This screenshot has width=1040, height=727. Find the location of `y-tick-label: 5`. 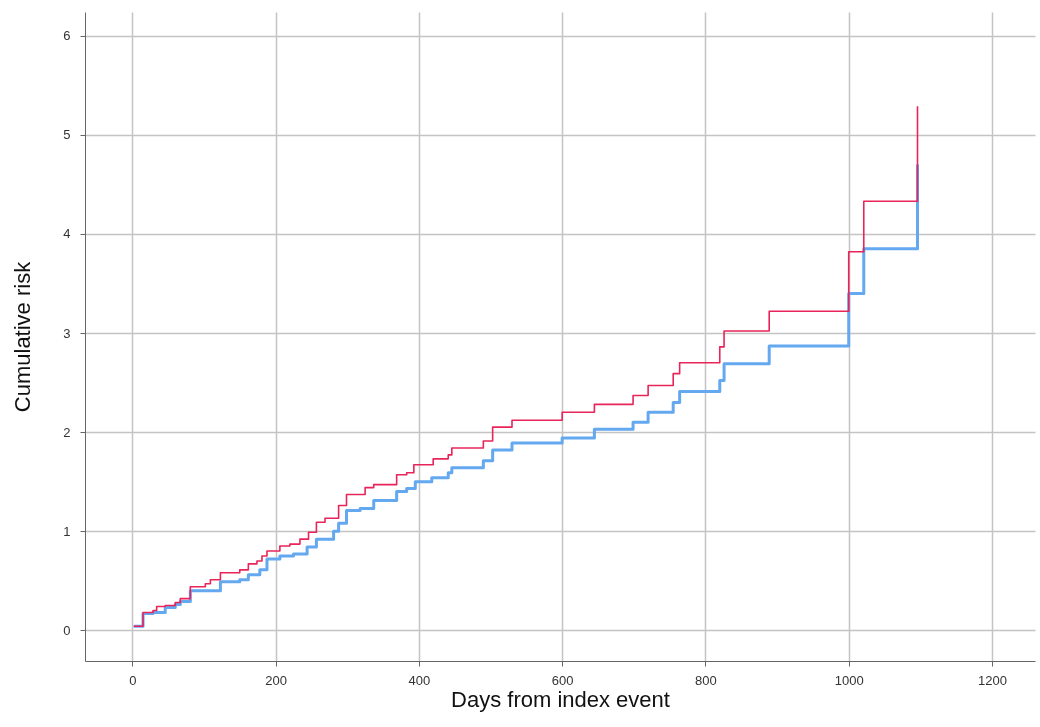

y-tick-label: 5 is located at coordinates (67, 135).